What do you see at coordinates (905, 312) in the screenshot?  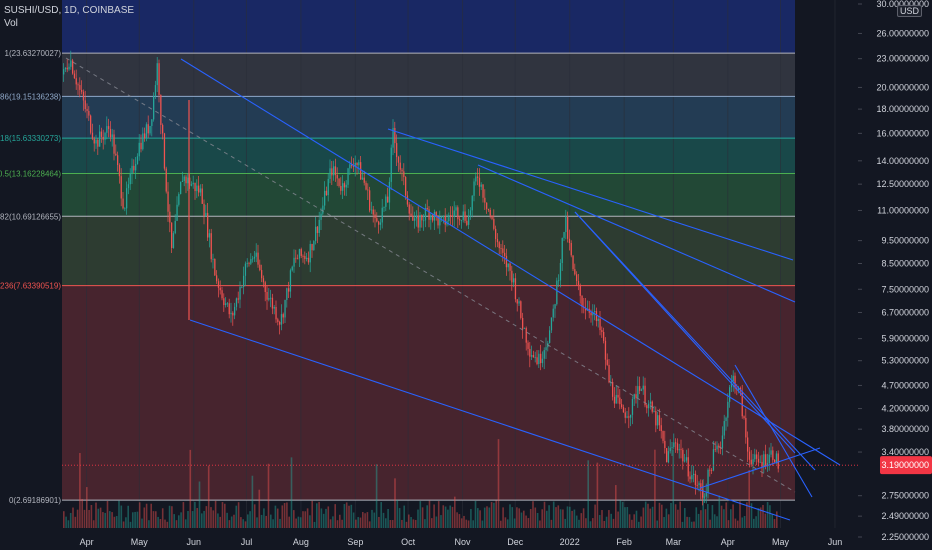 I see `y-tick-label: 6.70000000` at bounding box center [905, 312].